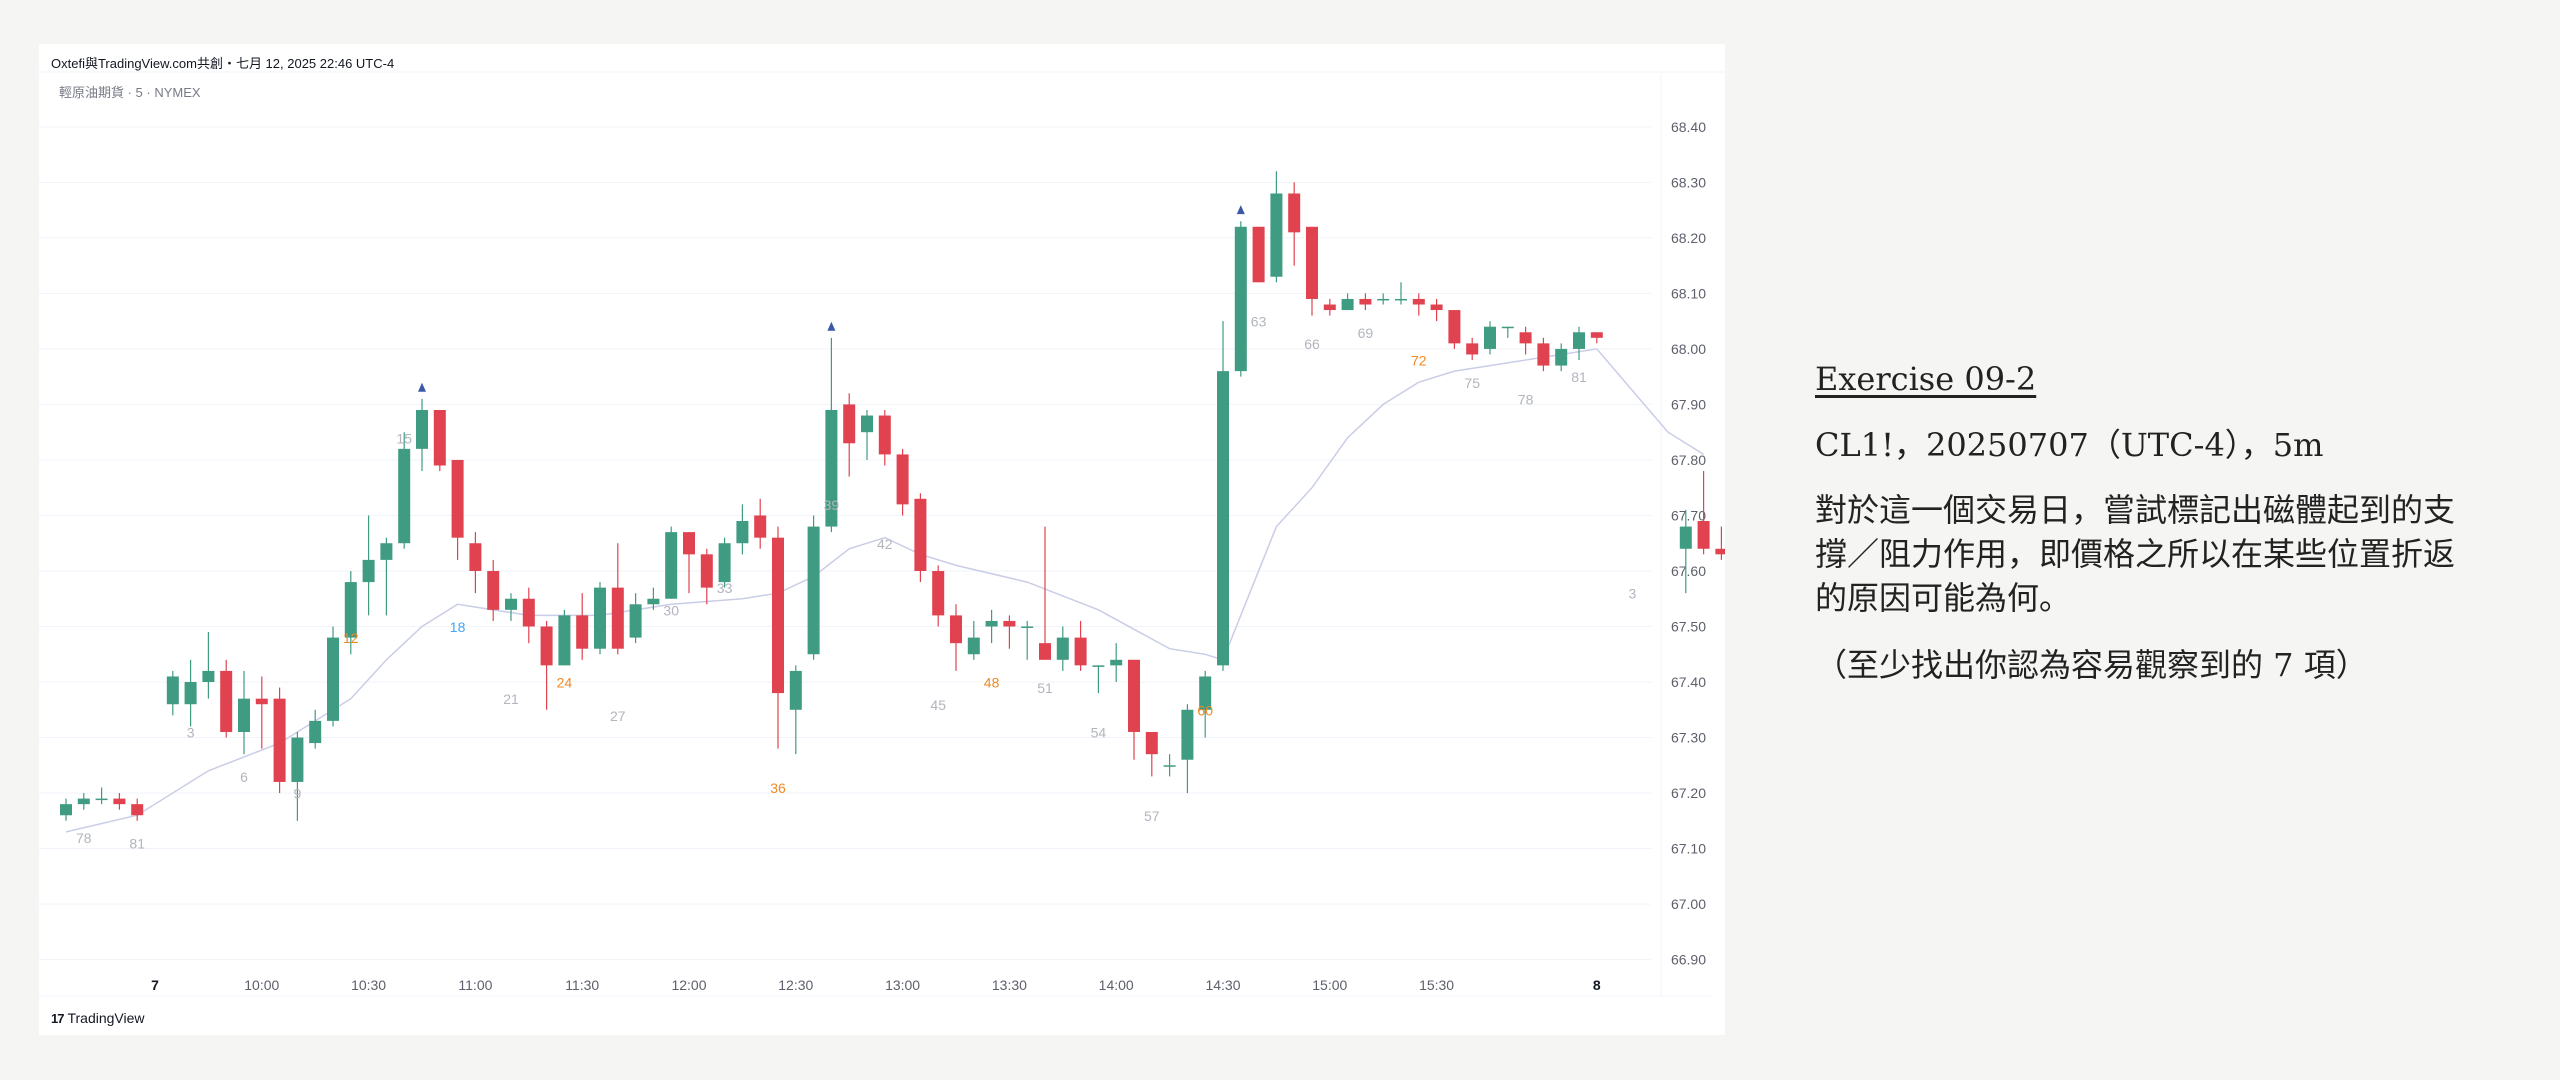  What do you see at coordinates (1045, 688) in the screenshot?
I see `bar-count-label: 51` at bounding box center [1045, 688].